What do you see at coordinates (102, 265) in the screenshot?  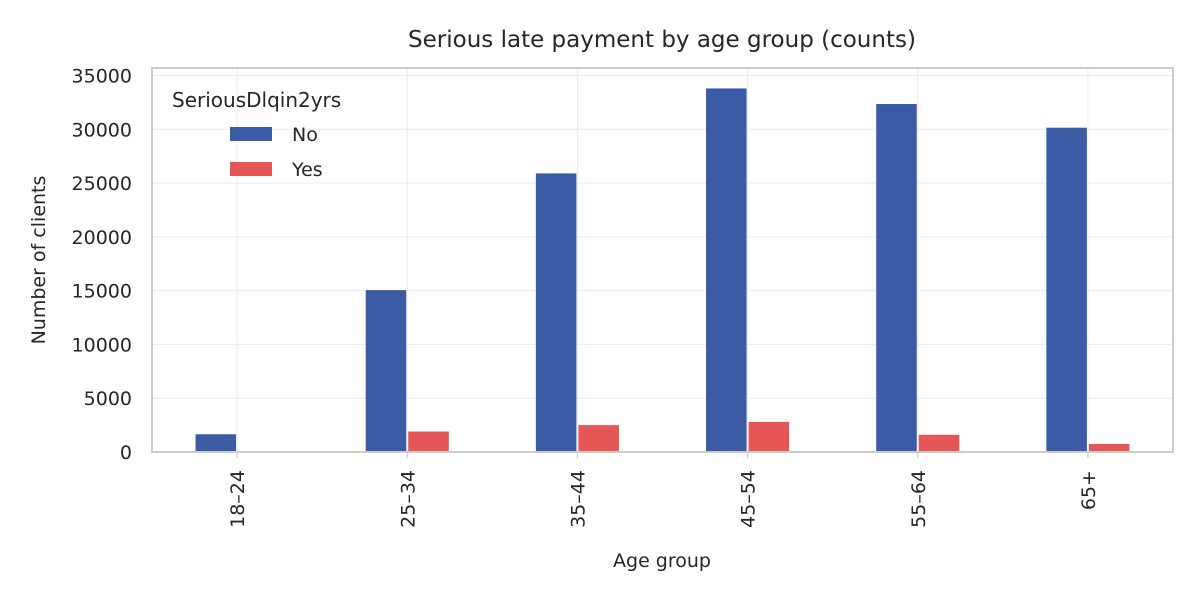 I see `y-axis-ticks: 0 5000 10000 15000 20000 25000 30000 35000` at bounding box center [102, 265].